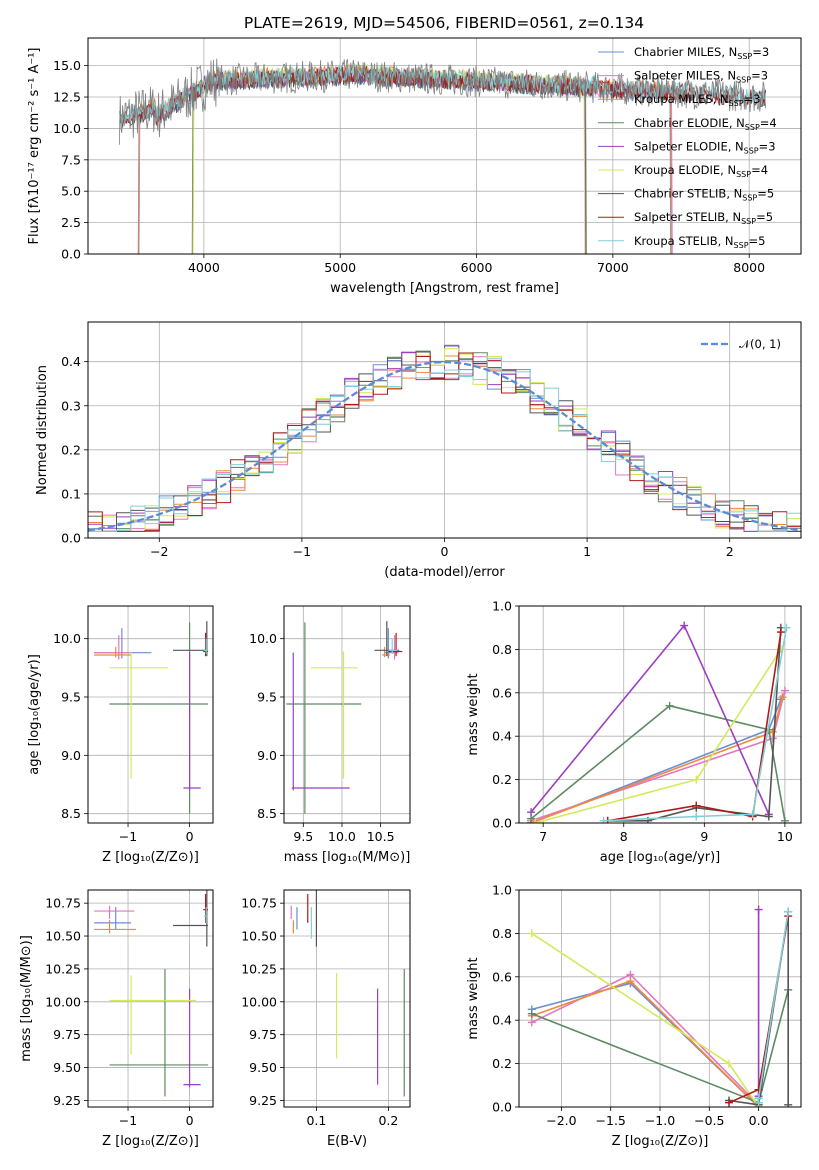 The width and height of the screenshot is (819, 1170). Describe the element at coordinates (159, 551) in the screenshot. I see `x-tick-label: −2` at that location.